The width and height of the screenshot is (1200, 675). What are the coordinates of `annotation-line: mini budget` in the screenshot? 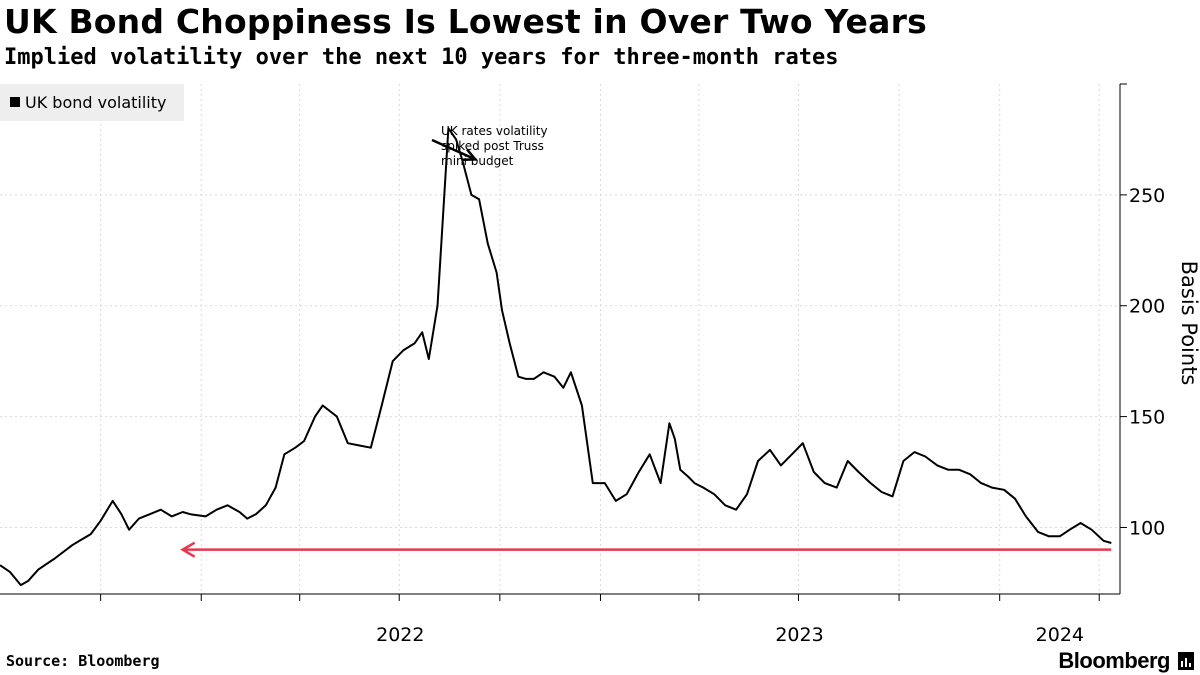 It's located at (477, 161).